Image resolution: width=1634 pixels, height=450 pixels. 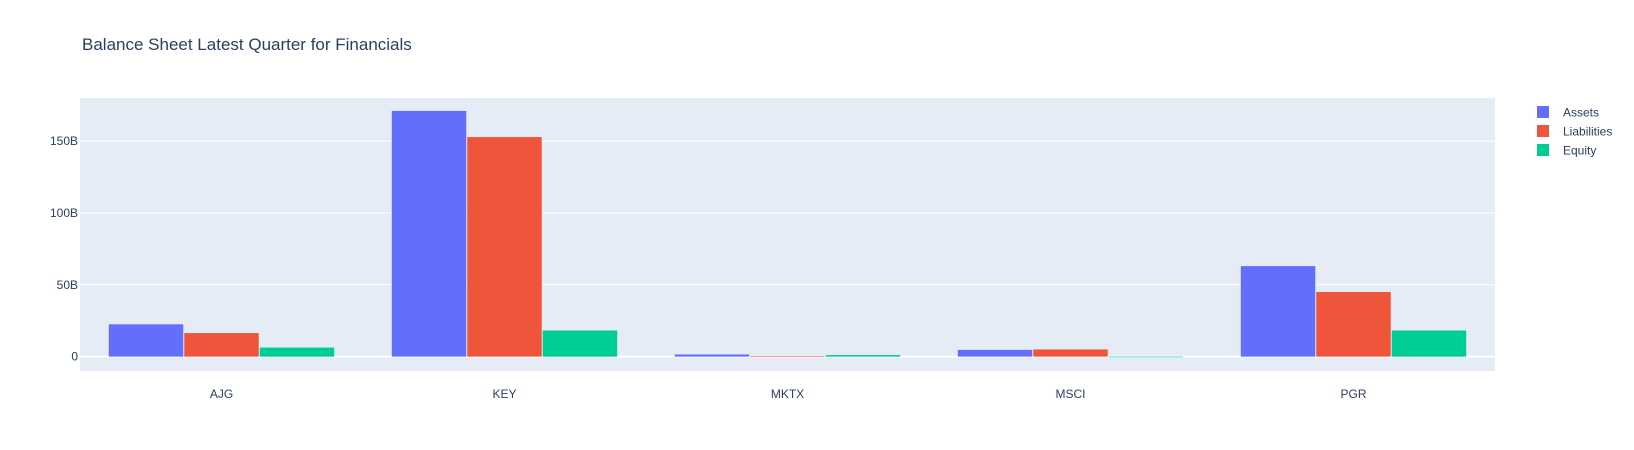 I want to click on bar-equity-mktx, so click(x=863, y=356).